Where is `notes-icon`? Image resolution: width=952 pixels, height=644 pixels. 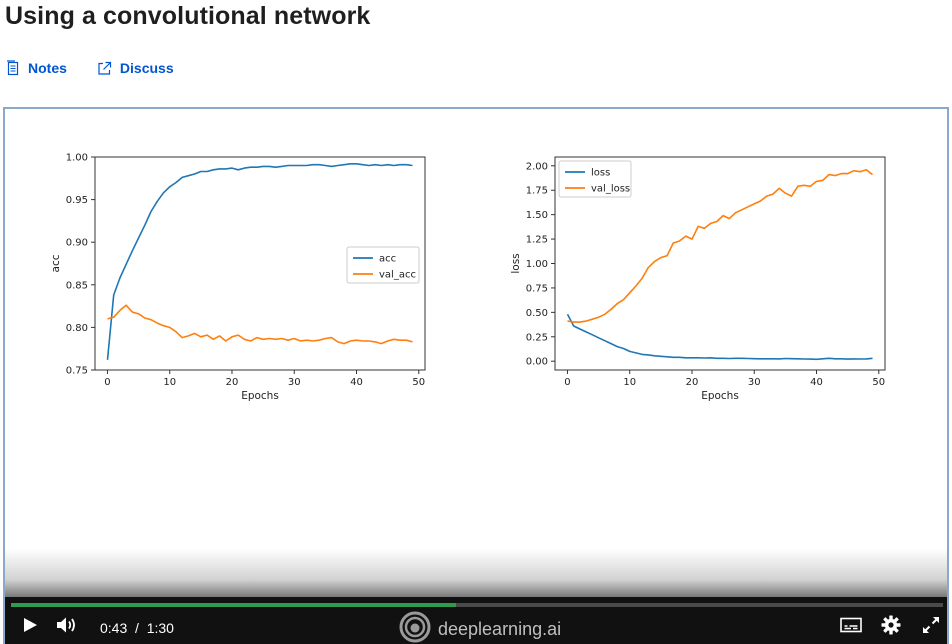 notes-icon is located at coordinates (13, 68).